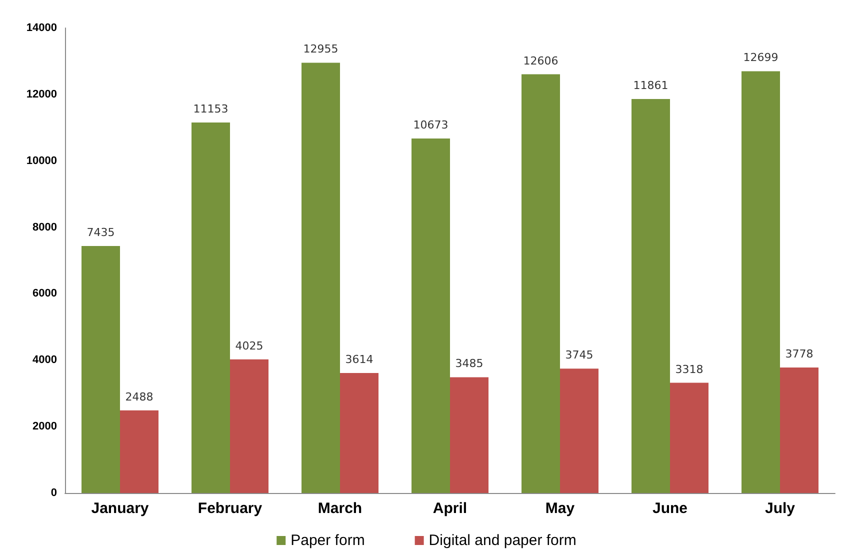 Image resolution: width=853 pixels, height=553 pixels. Describe the element at coordinates (579, 355) in the screenshot. I see `data-label: 3745` at that location.